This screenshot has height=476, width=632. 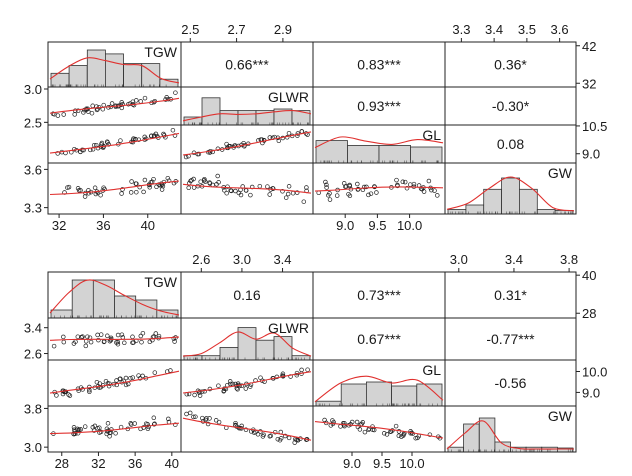 What do you see at coordinates (247, 106) in the screenshot?
I see `panel-glwr-glwr: GLWR` at bounding box center [247, 106].